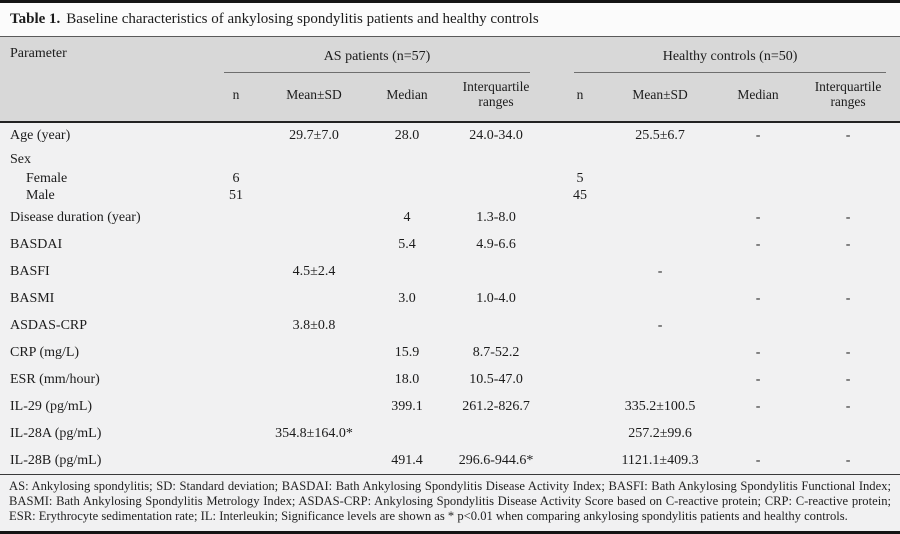 The image size is (900, 534). I want to click on table-cell: 10.5-47.0, so click(496, 379).